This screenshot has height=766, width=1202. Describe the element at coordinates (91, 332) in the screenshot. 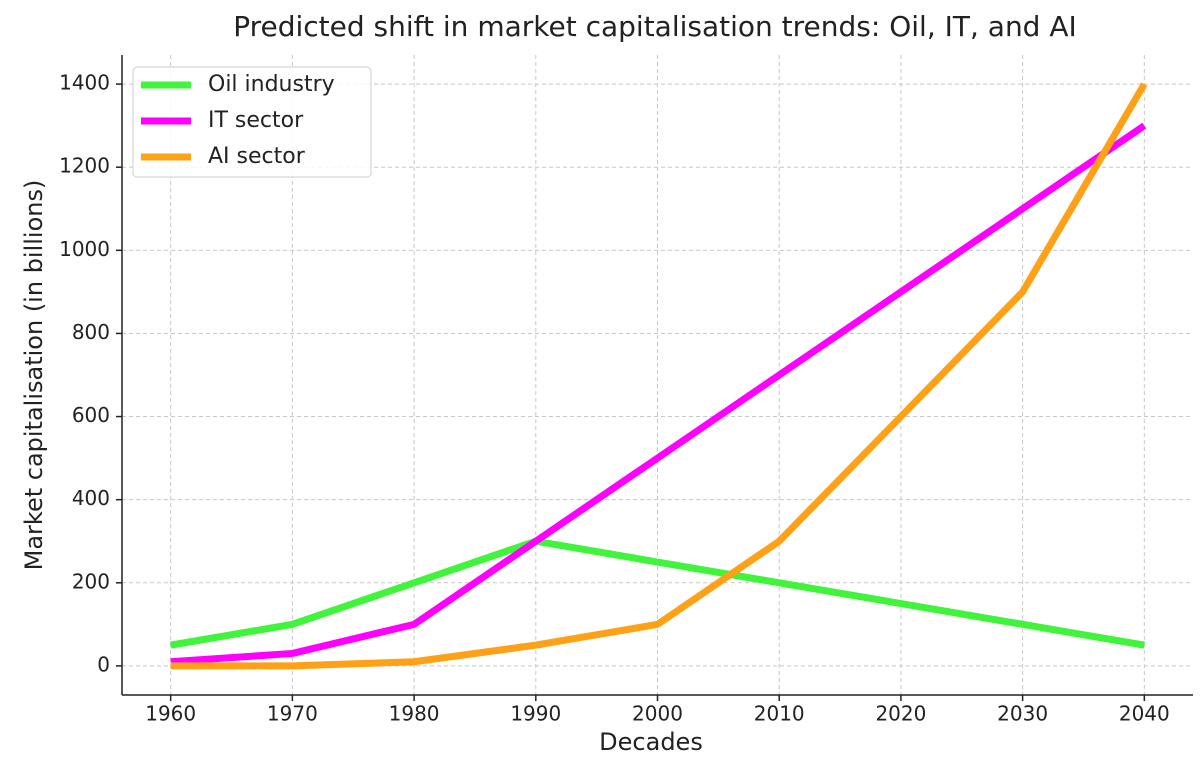

I see `y-tick-label: 800` at that location.